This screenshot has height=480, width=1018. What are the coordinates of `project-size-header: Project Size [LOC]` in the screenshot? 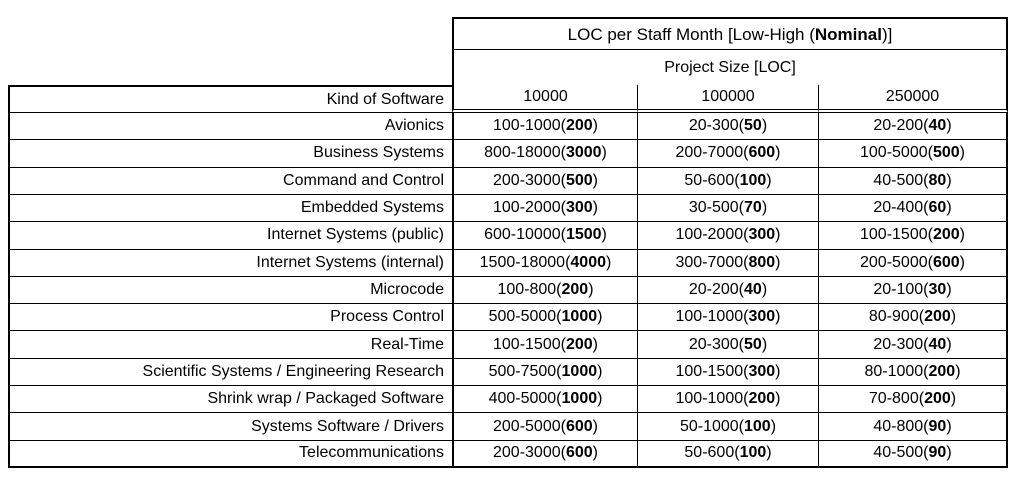 It's located at (730, 67).